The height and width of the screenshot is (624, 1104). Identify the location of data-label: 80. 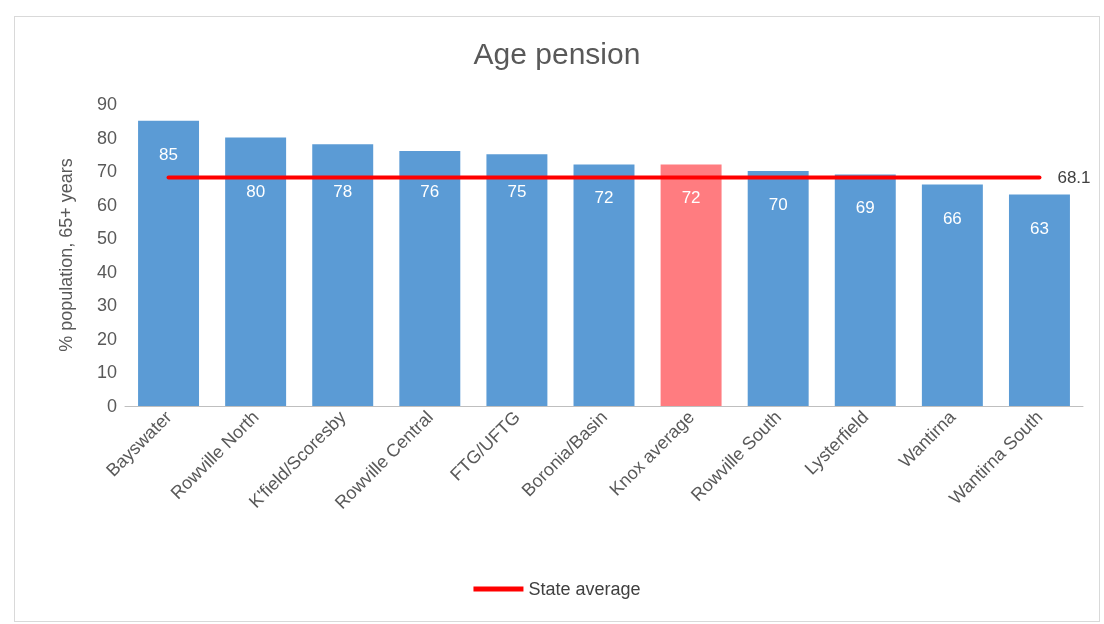
(256, 192).